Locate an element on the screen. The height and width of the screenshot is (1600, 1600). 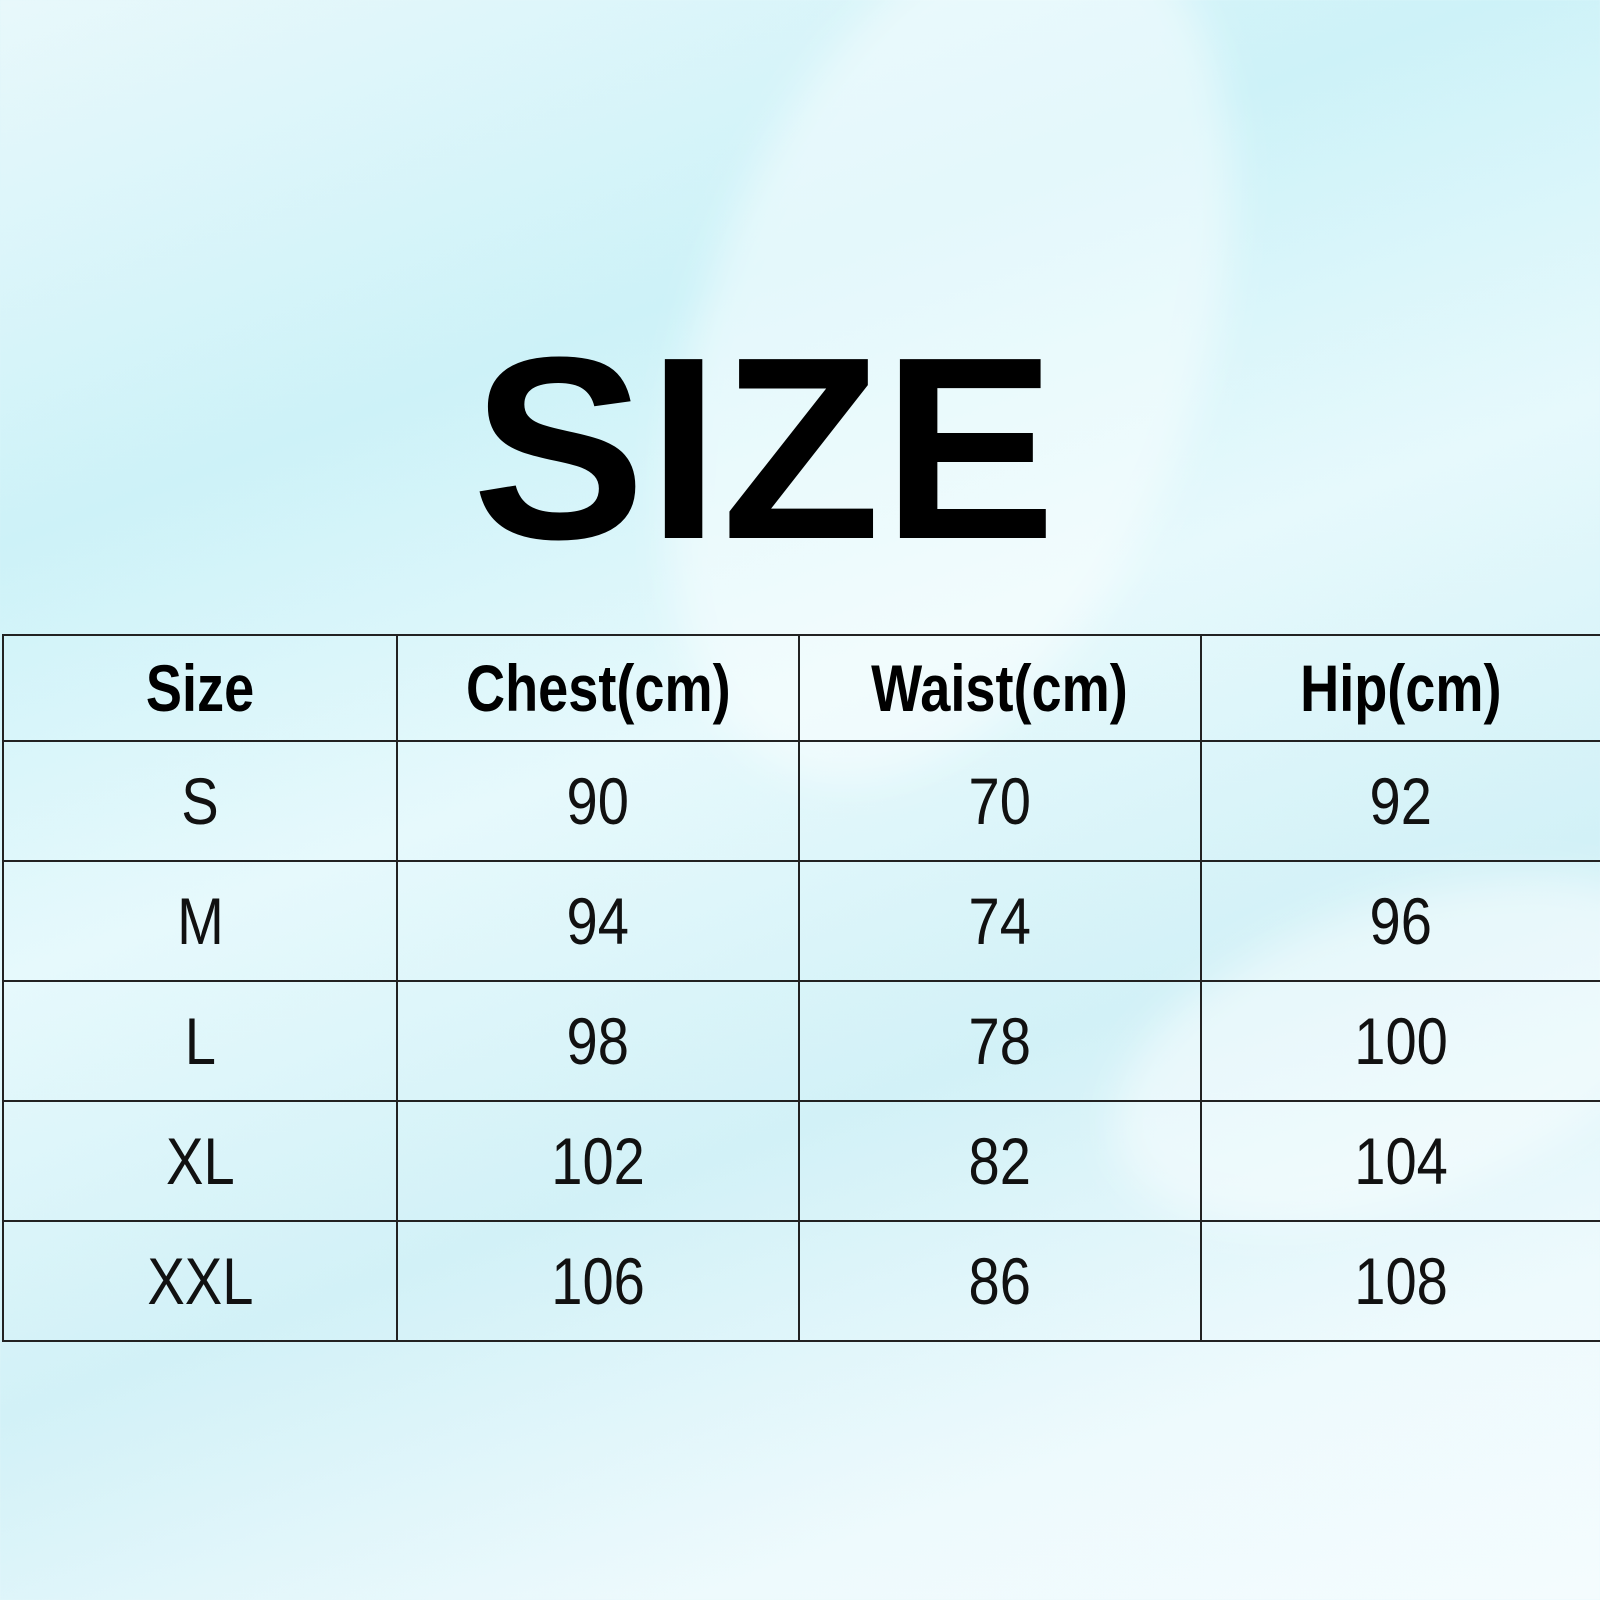
column-header: Size is located at coordinates (200, 688).